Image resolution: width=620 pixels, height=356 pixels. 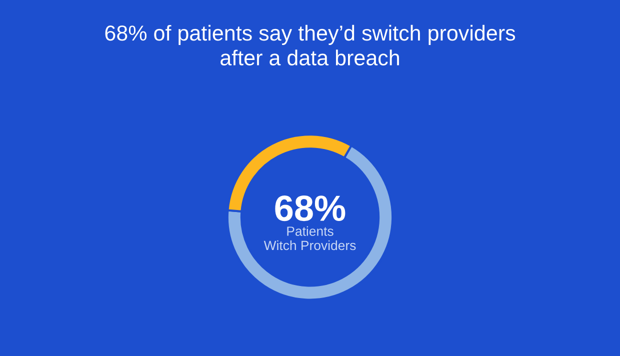 I want to click on text: 68%, so click(x=310, y=209).